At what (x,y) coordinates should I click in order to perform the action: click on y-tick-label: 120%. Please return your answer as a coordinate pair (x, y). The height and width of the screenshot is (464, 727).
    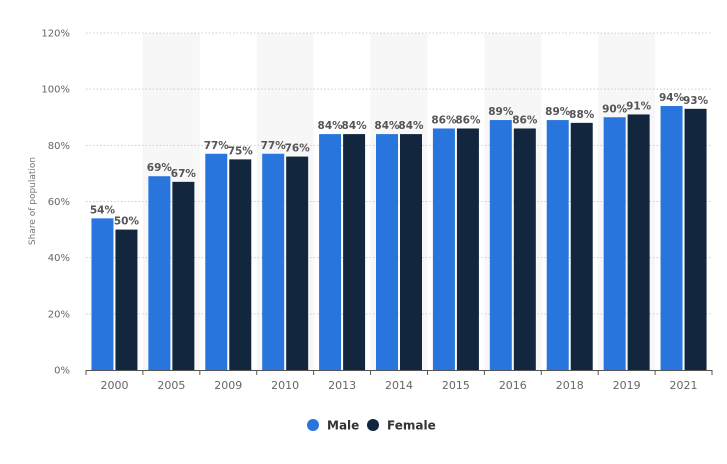
    Looking at the image, I should click on (55, 34).